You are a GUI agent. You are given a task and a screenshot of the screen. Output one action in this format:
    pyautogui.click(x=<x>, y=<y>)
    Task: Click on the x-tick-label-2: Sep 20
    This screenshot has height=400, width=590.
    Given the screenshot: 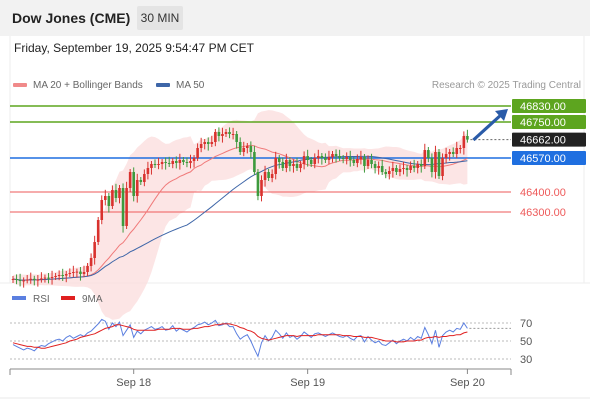 What is the action you would take?
    pyautogui.click(x=467, y=383)
    